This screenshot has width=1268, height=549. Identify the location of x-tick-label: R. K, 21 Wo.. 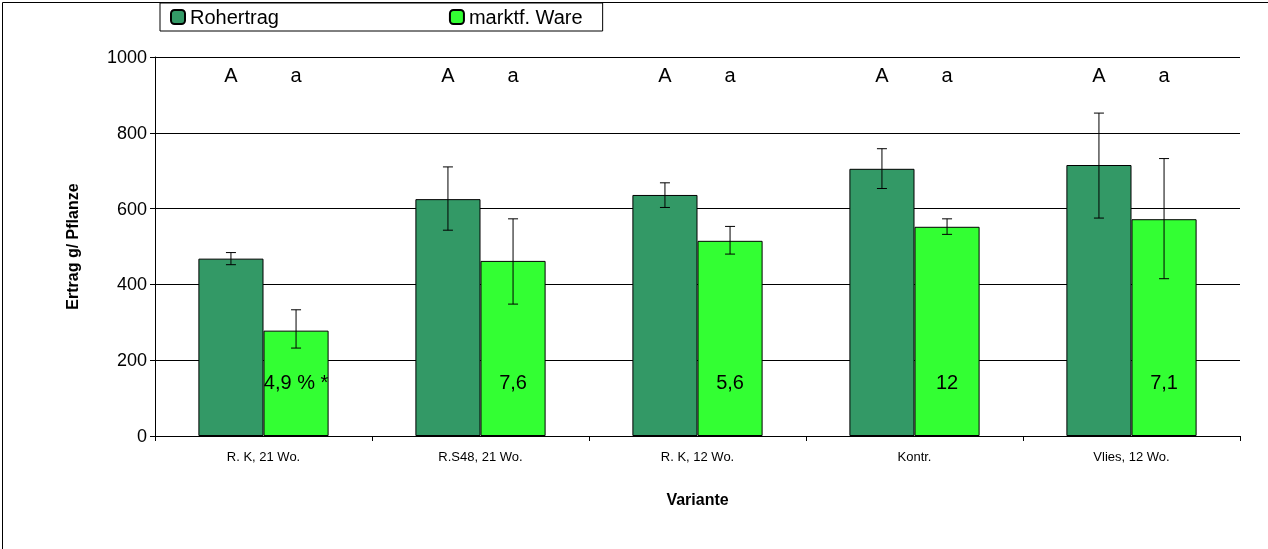
(263, 456).